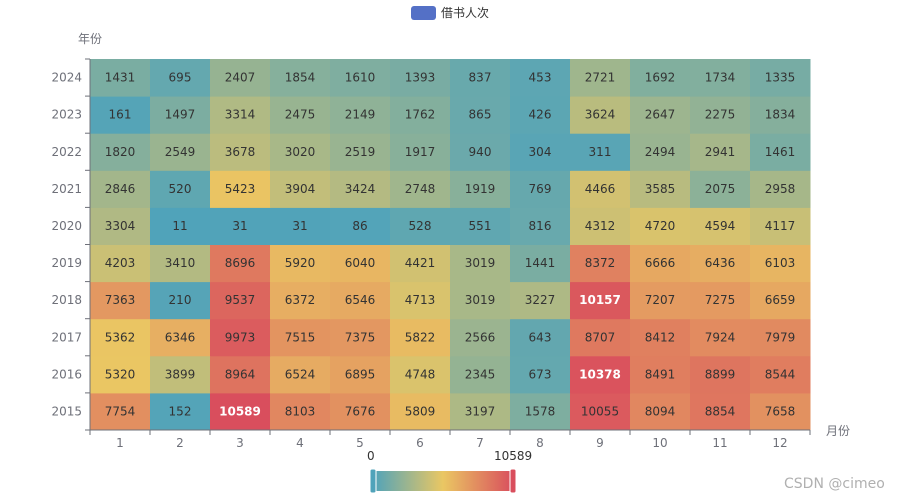  I want to click on chart-legend: 借书人次, so click(450, 12).